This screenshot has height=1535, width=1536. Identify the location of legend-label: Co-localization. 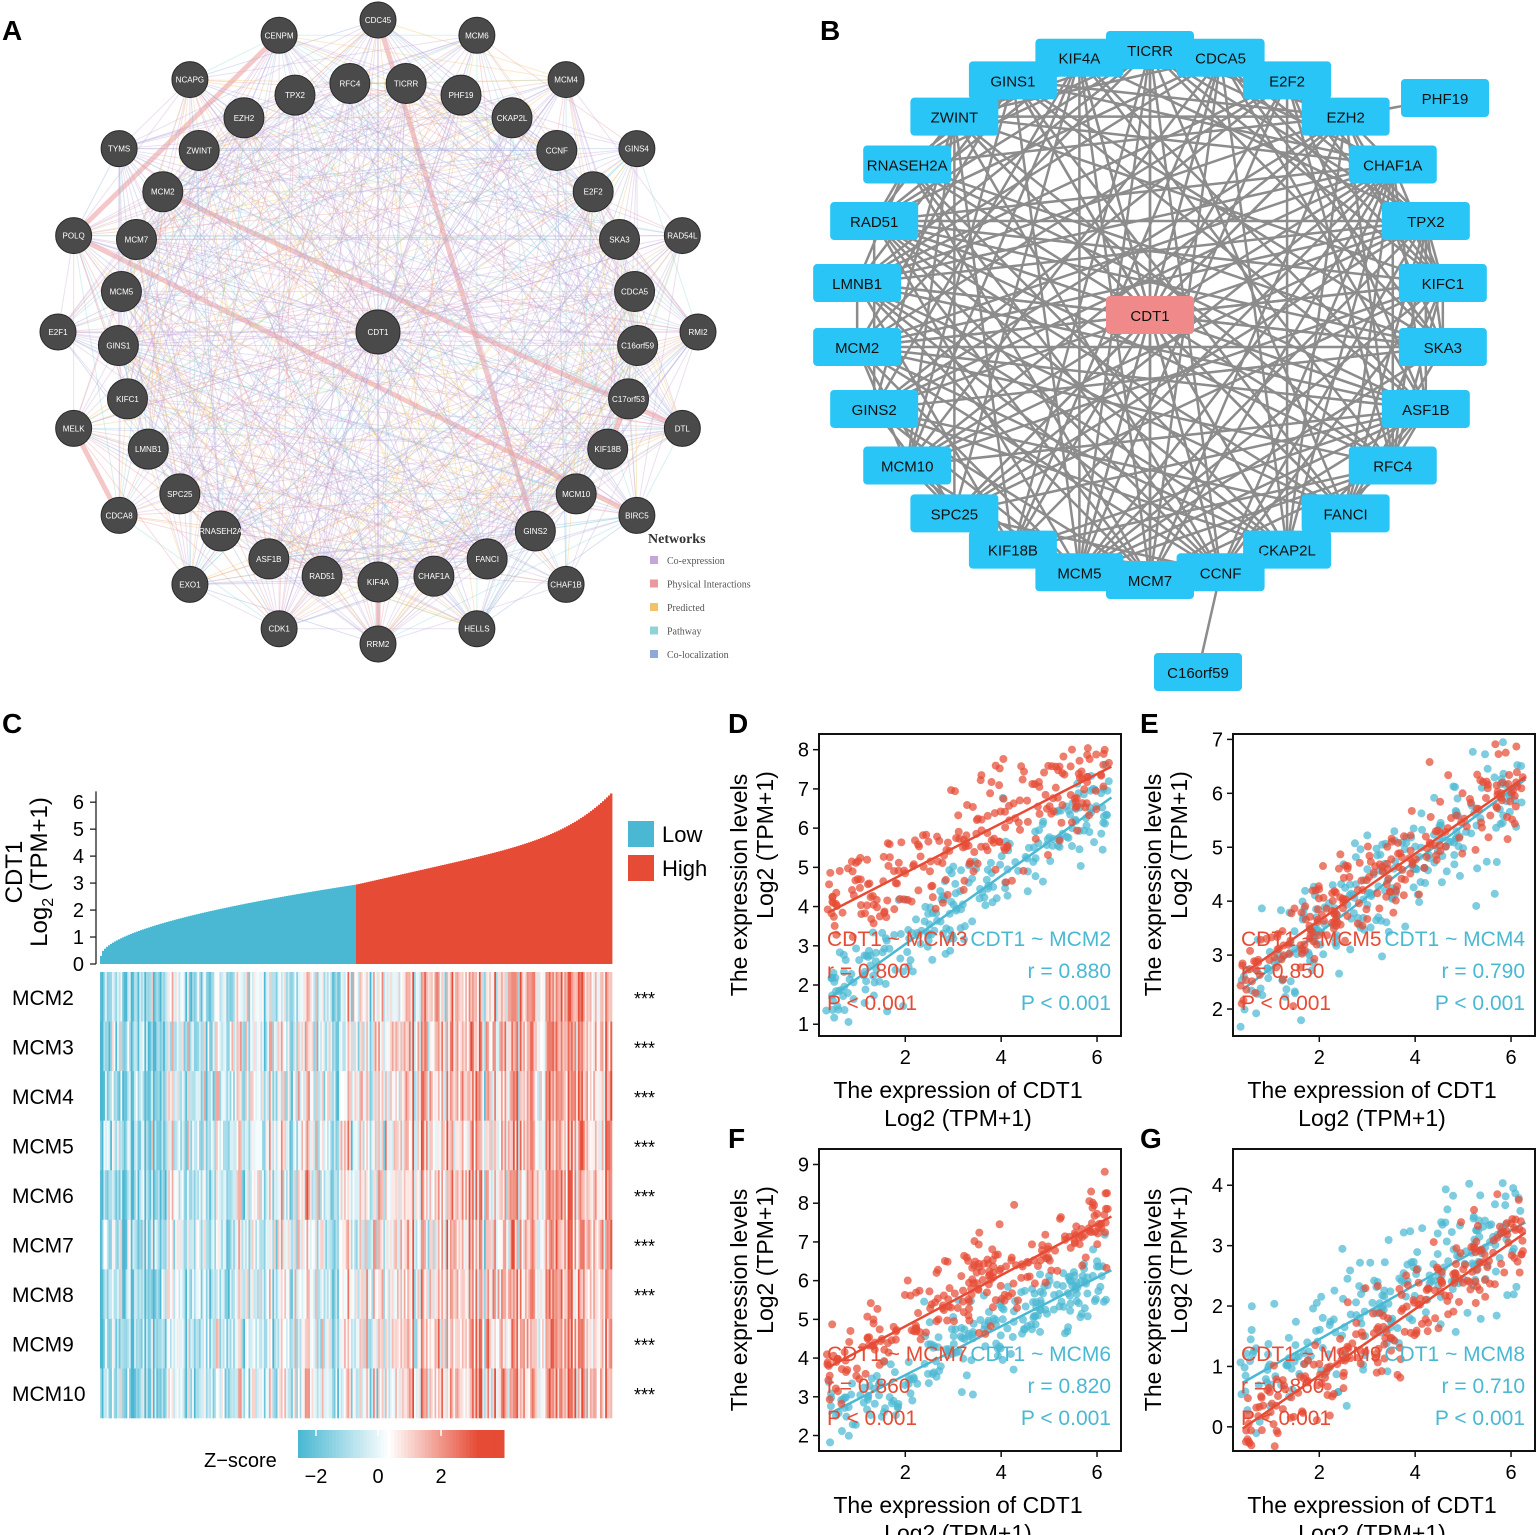
(698, 655).